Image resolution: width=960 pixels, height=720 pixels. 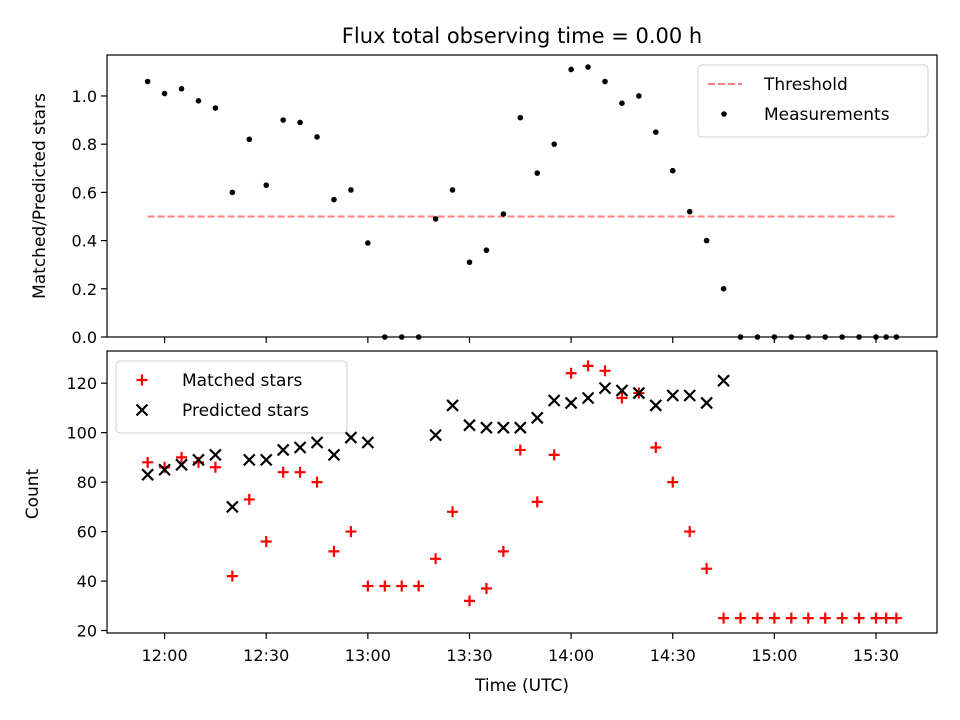 What do you see at coordinates (521, 686) in the screenshot?
I see `x-axis-label: Time (UTC)` at bounding box center [521, 686].